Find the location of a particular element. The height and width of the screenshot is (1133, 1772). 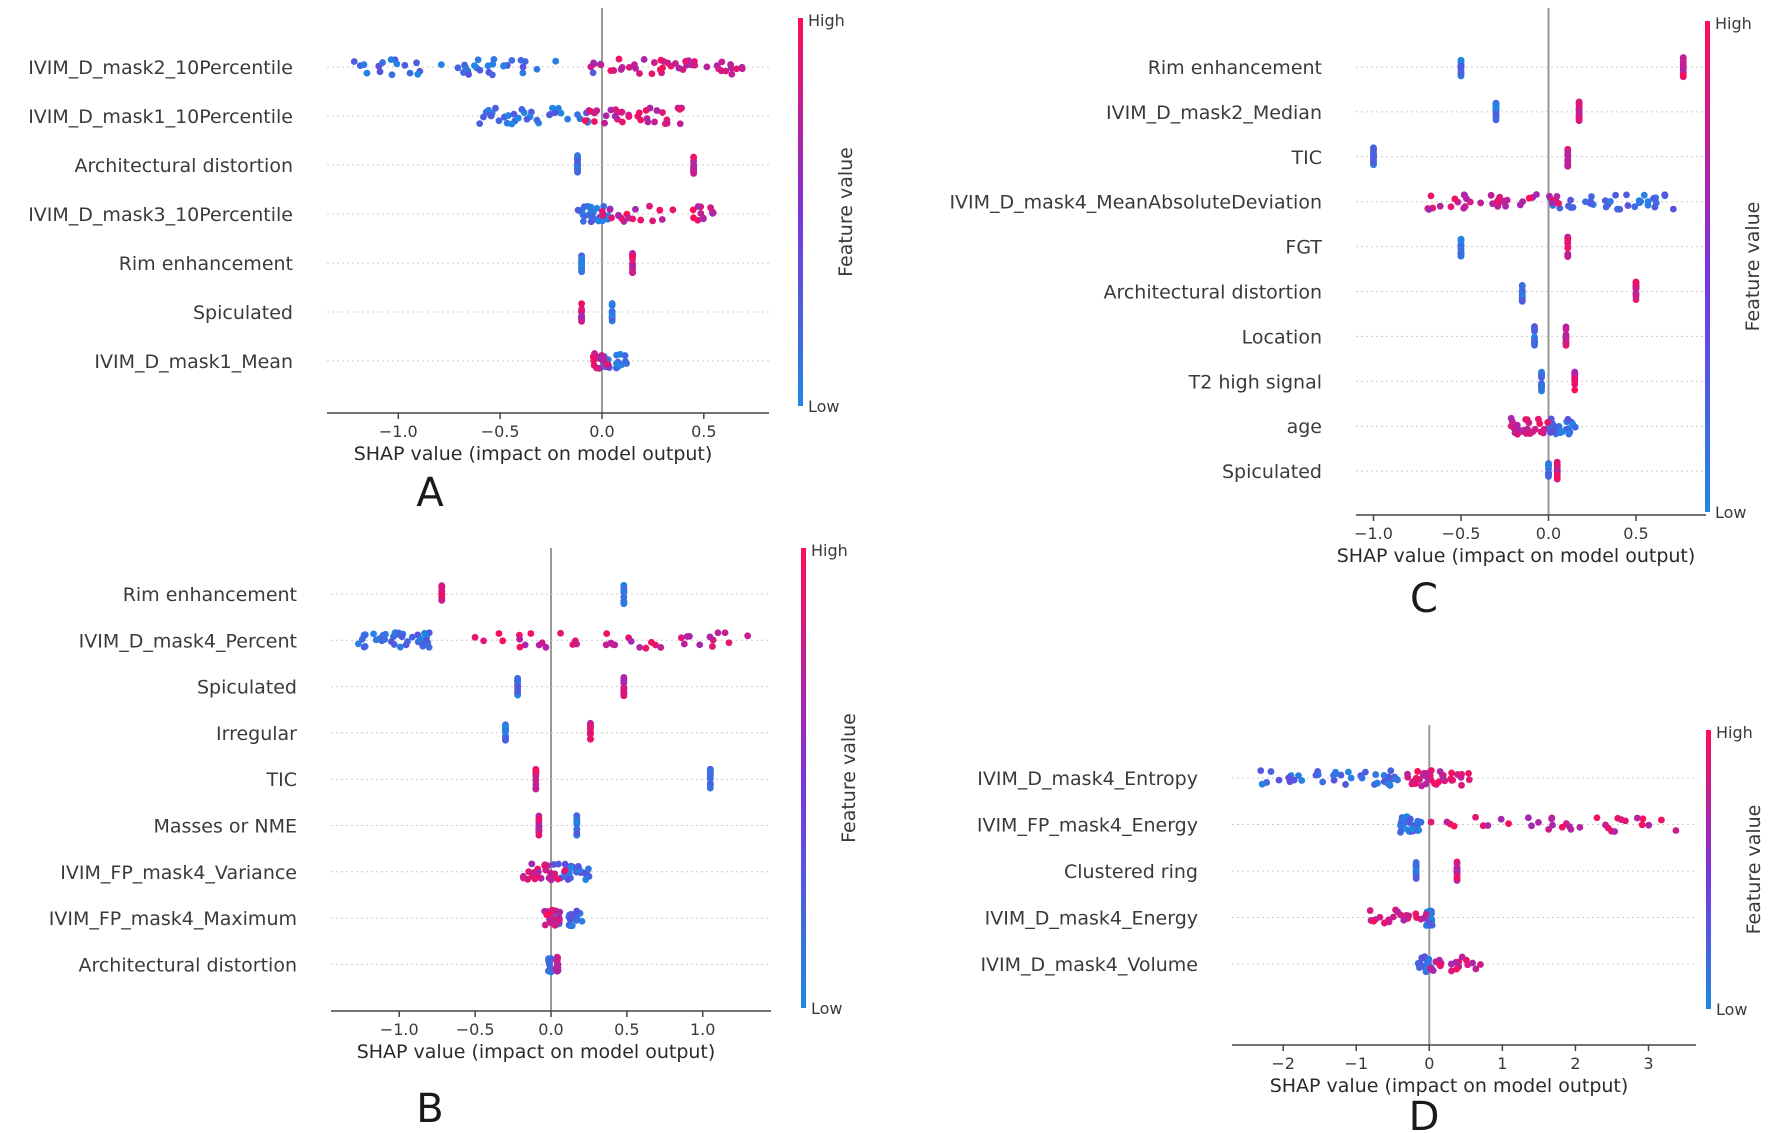

colorbar-high-label: High is located at coordinates (1734, 732).